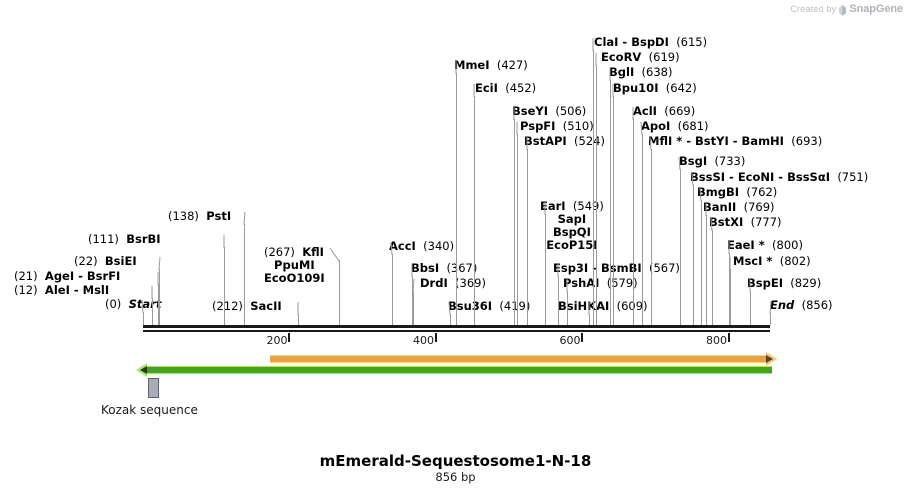 The width and height of the screenshot is (911, 492). I want to click on enzyme-label-ApoI: ApoI (681), so click(675, 126).